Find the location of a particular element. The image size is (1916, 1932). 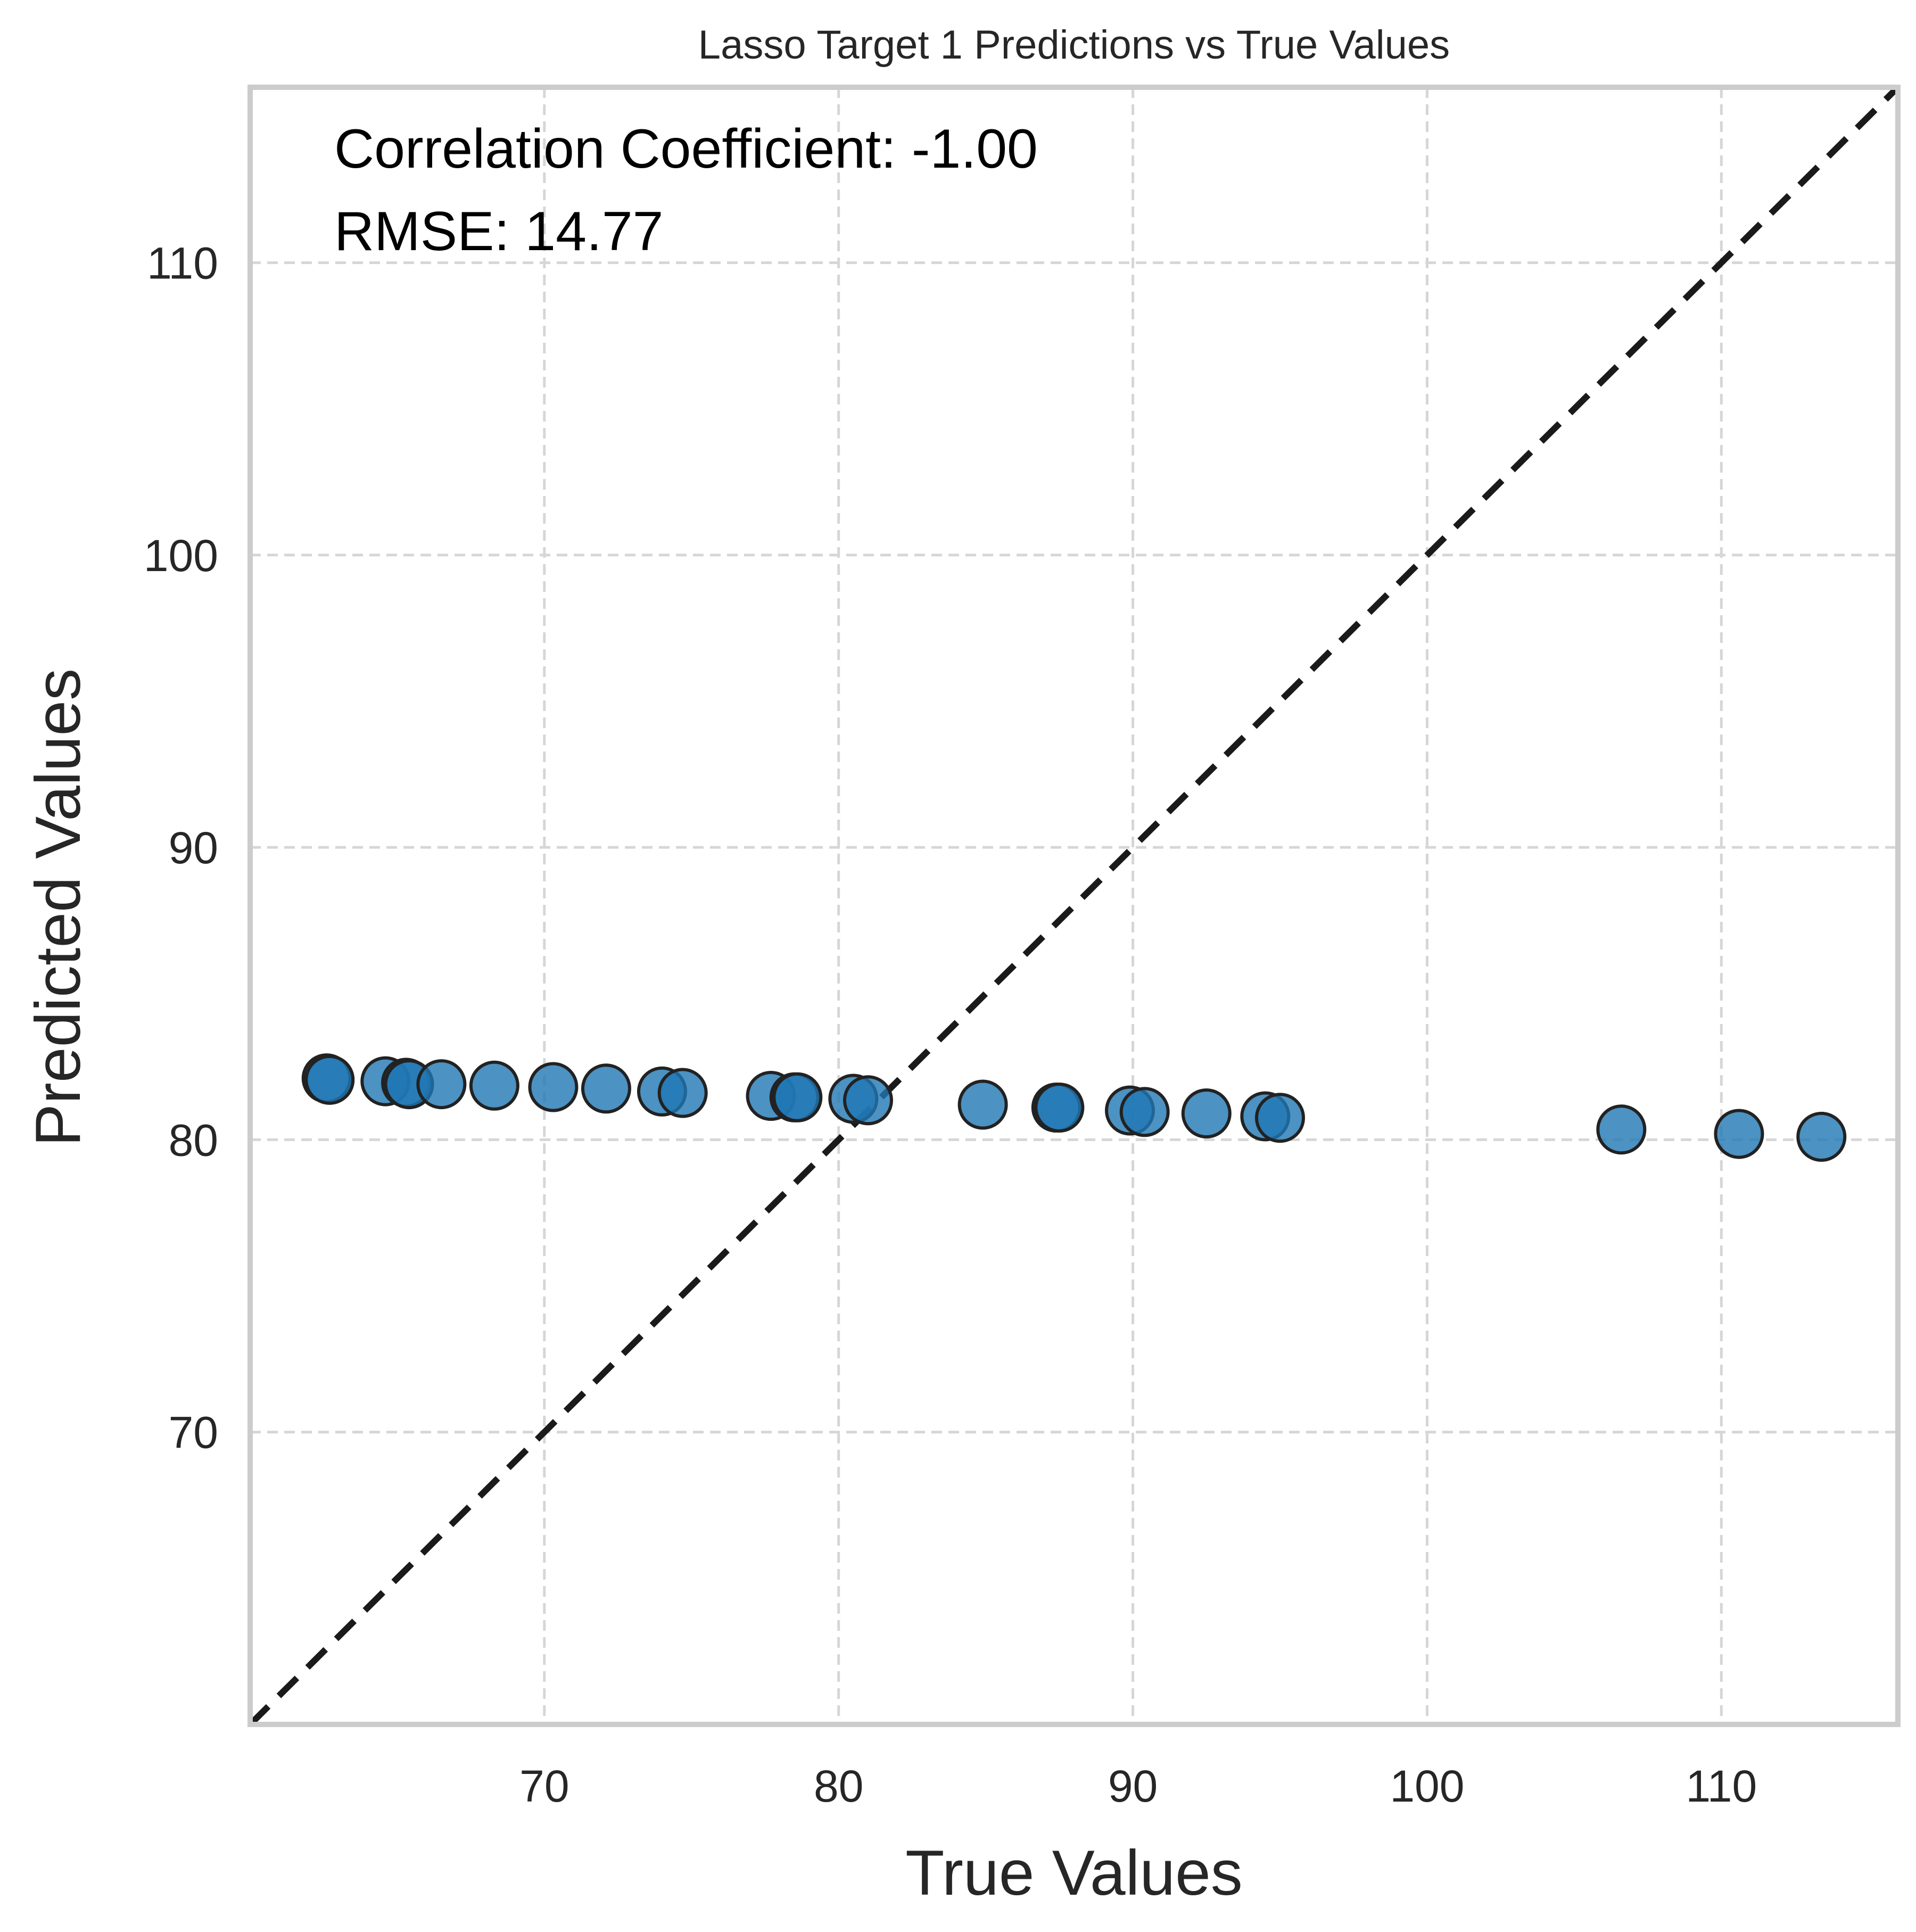

x-tick-label: 110 is located at coordinates (1721, 1786).